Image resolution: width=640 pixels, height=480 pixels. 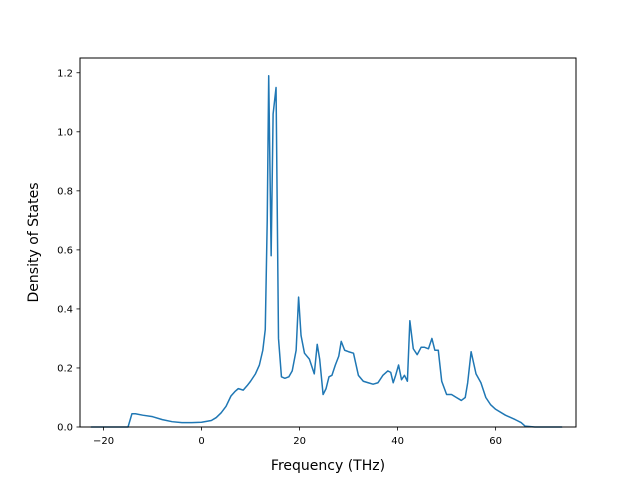 What do you see at coordinates (34, 243) in the screenshot?
I see `y-axis-label: Density of States` at bounding box center [34, 243].